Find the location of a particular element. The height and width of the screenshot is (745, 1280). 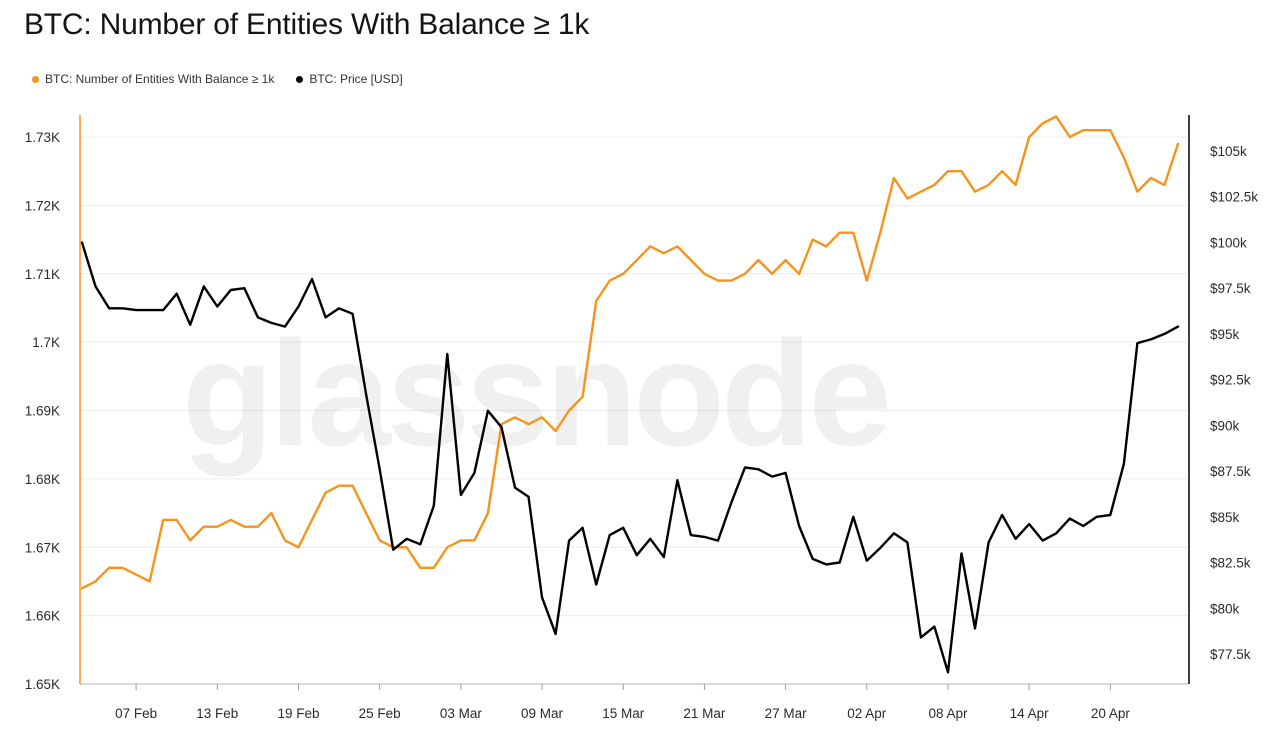

y-left-tick-label: 1.67K is located at coordinates (42, 547).